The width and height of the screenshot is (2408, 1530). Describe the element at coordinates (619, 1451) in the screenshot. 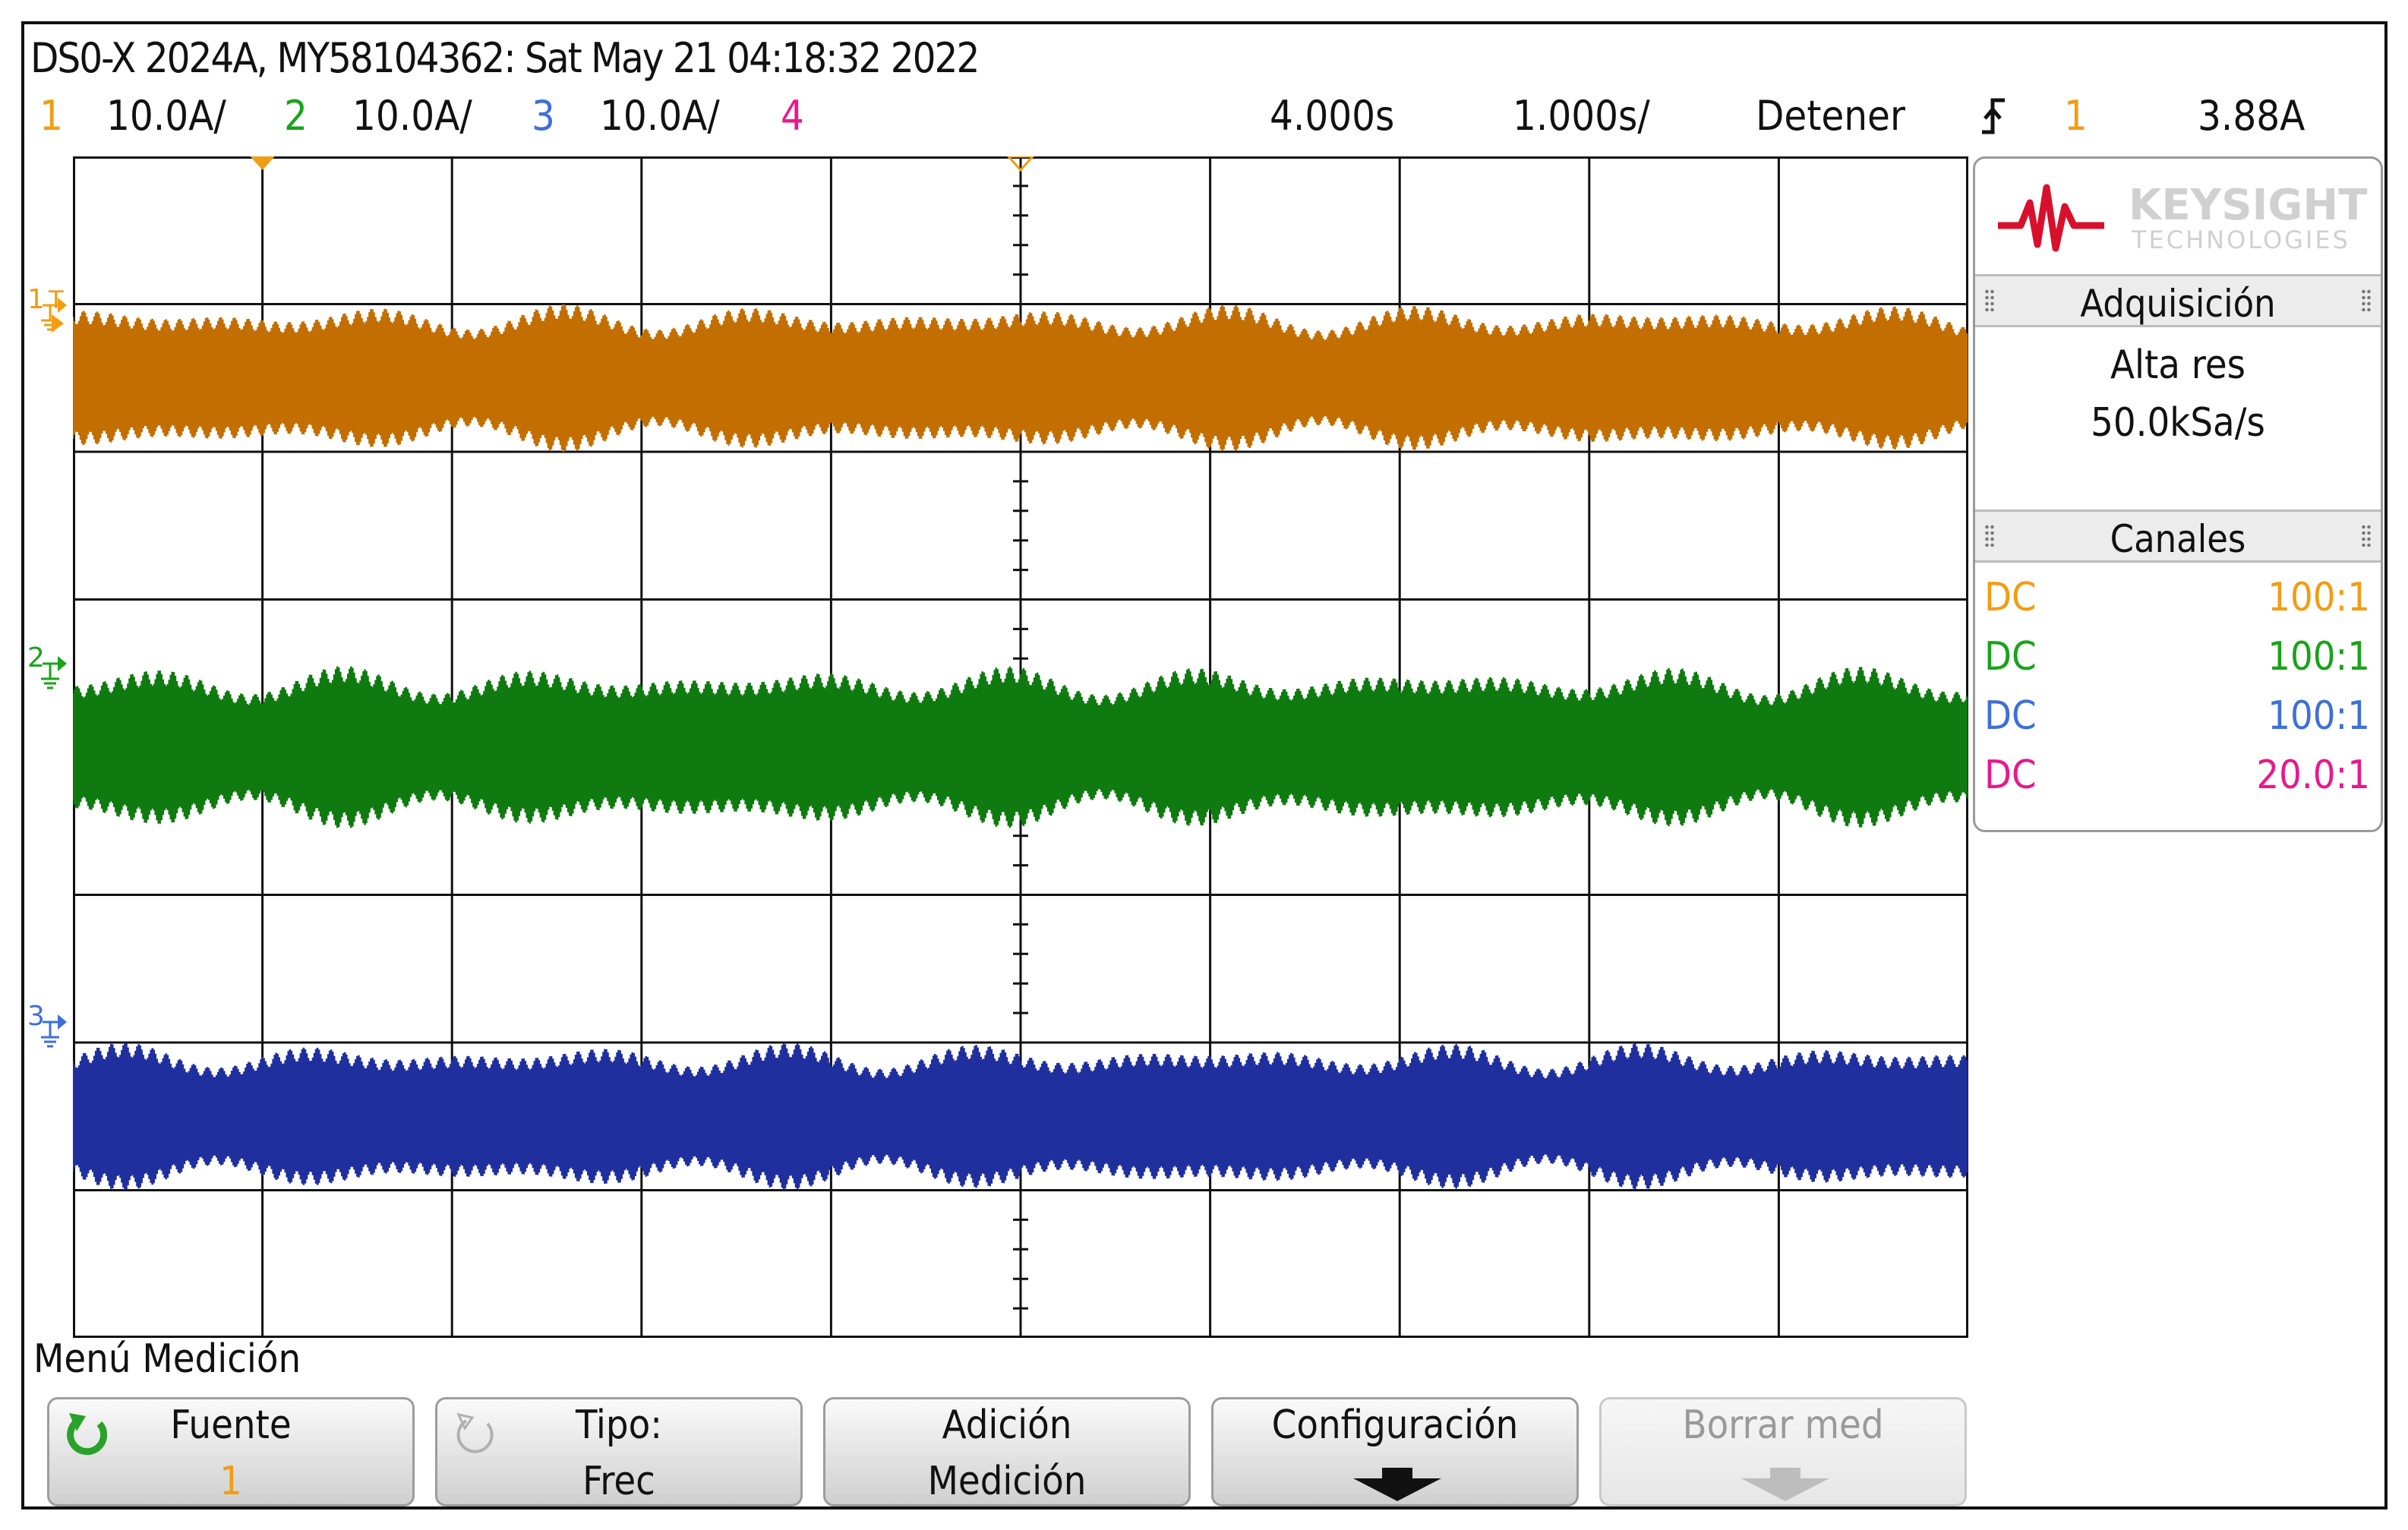

I see `softkey-tipo: Tipo: Frec` at that location.